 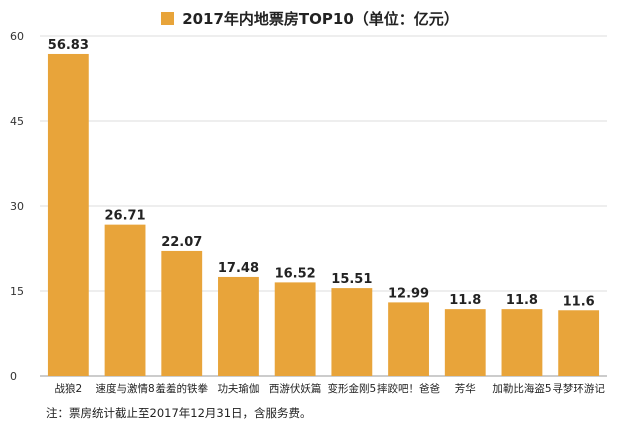 What do you see at coordinates (408, 293) in the screenshot?
I see `data-label: 12.99` at bounding box center [408, 293].